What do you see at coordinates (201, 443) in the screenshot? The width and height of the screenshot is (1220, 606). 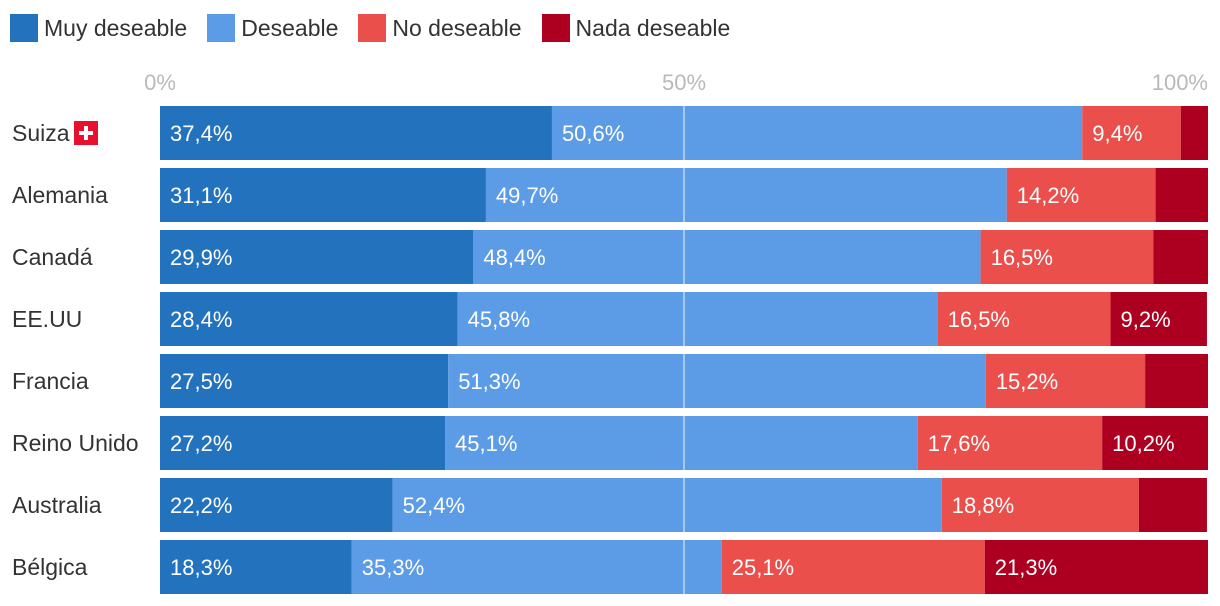 I see `value-label: 27,2%` at bounding box center [201, 443].